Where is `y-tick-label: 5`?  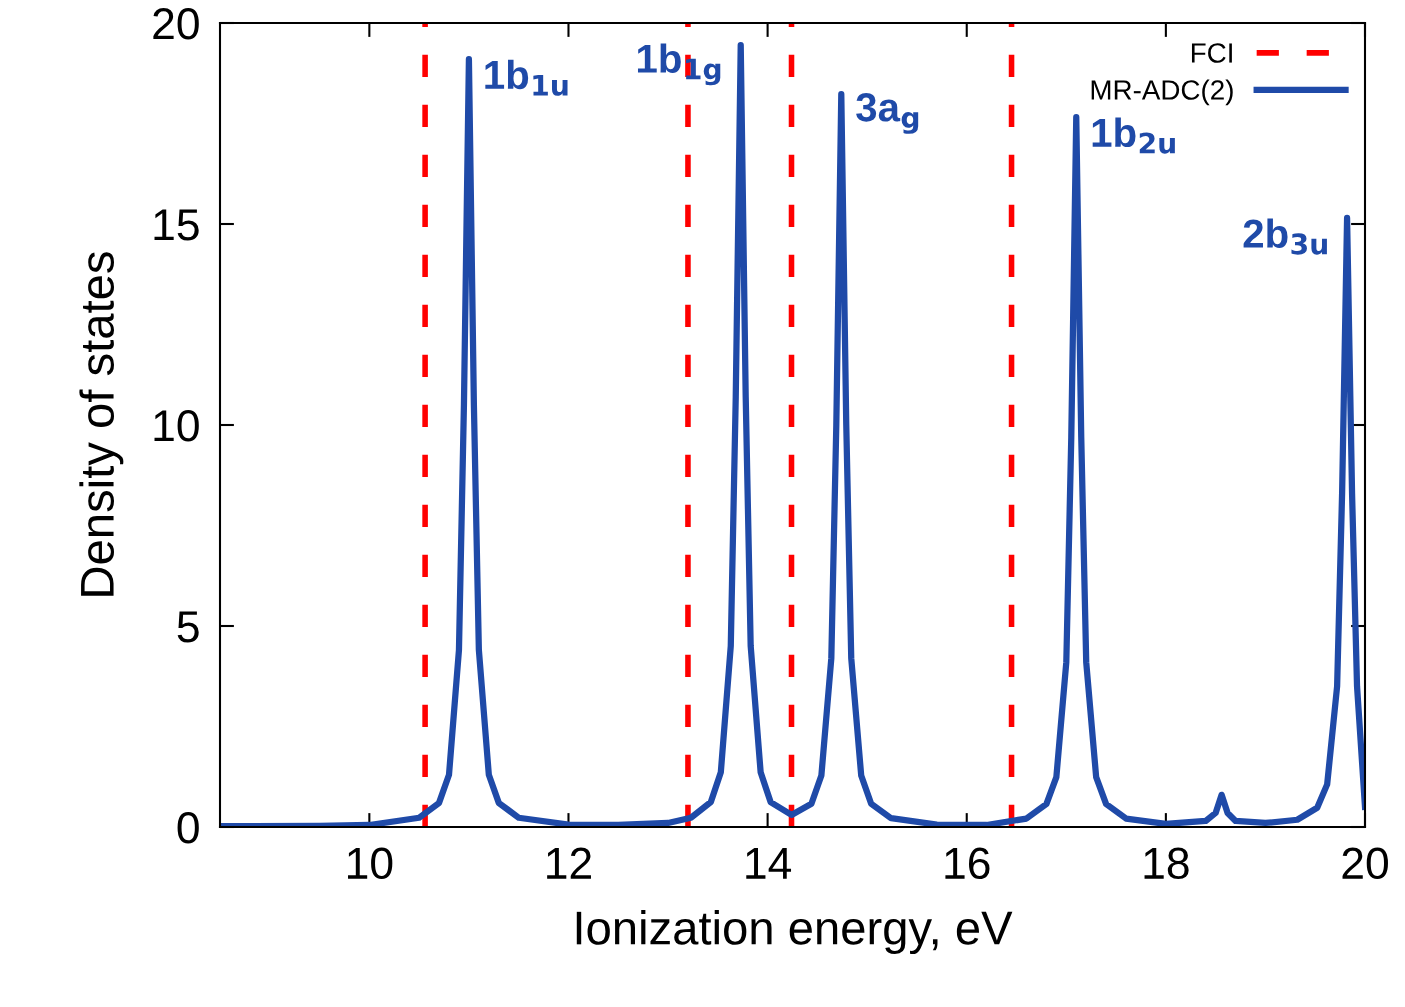 y-tick-label: 5 is located at coordinates (188, 627).